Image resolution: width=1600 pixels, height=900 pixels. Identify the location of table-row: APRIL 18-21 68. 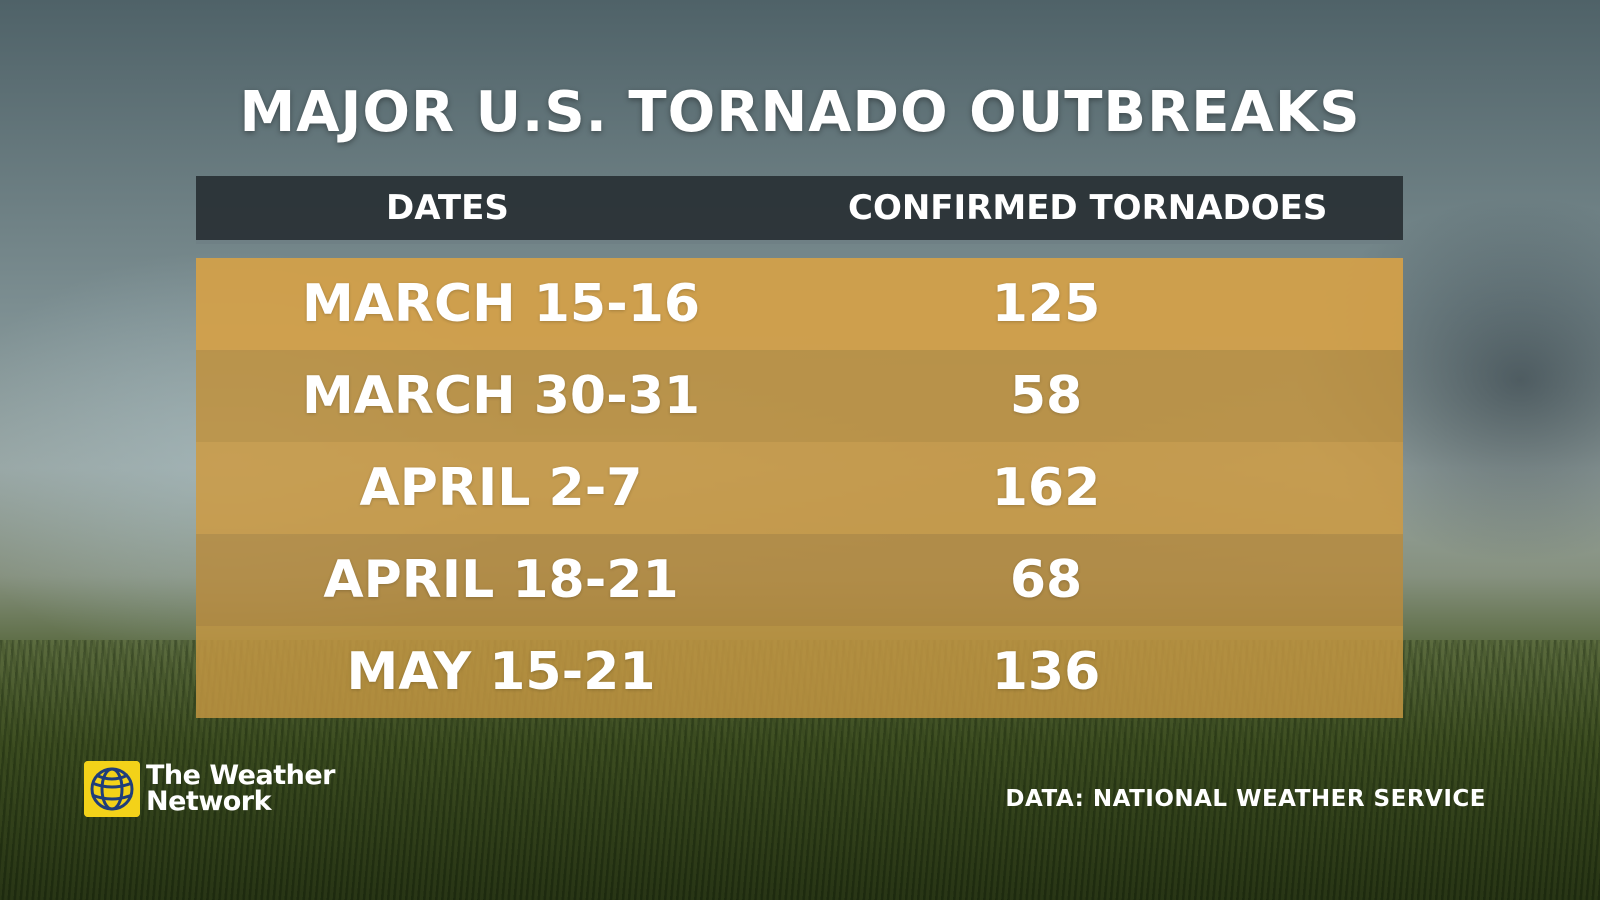
(799, 580).